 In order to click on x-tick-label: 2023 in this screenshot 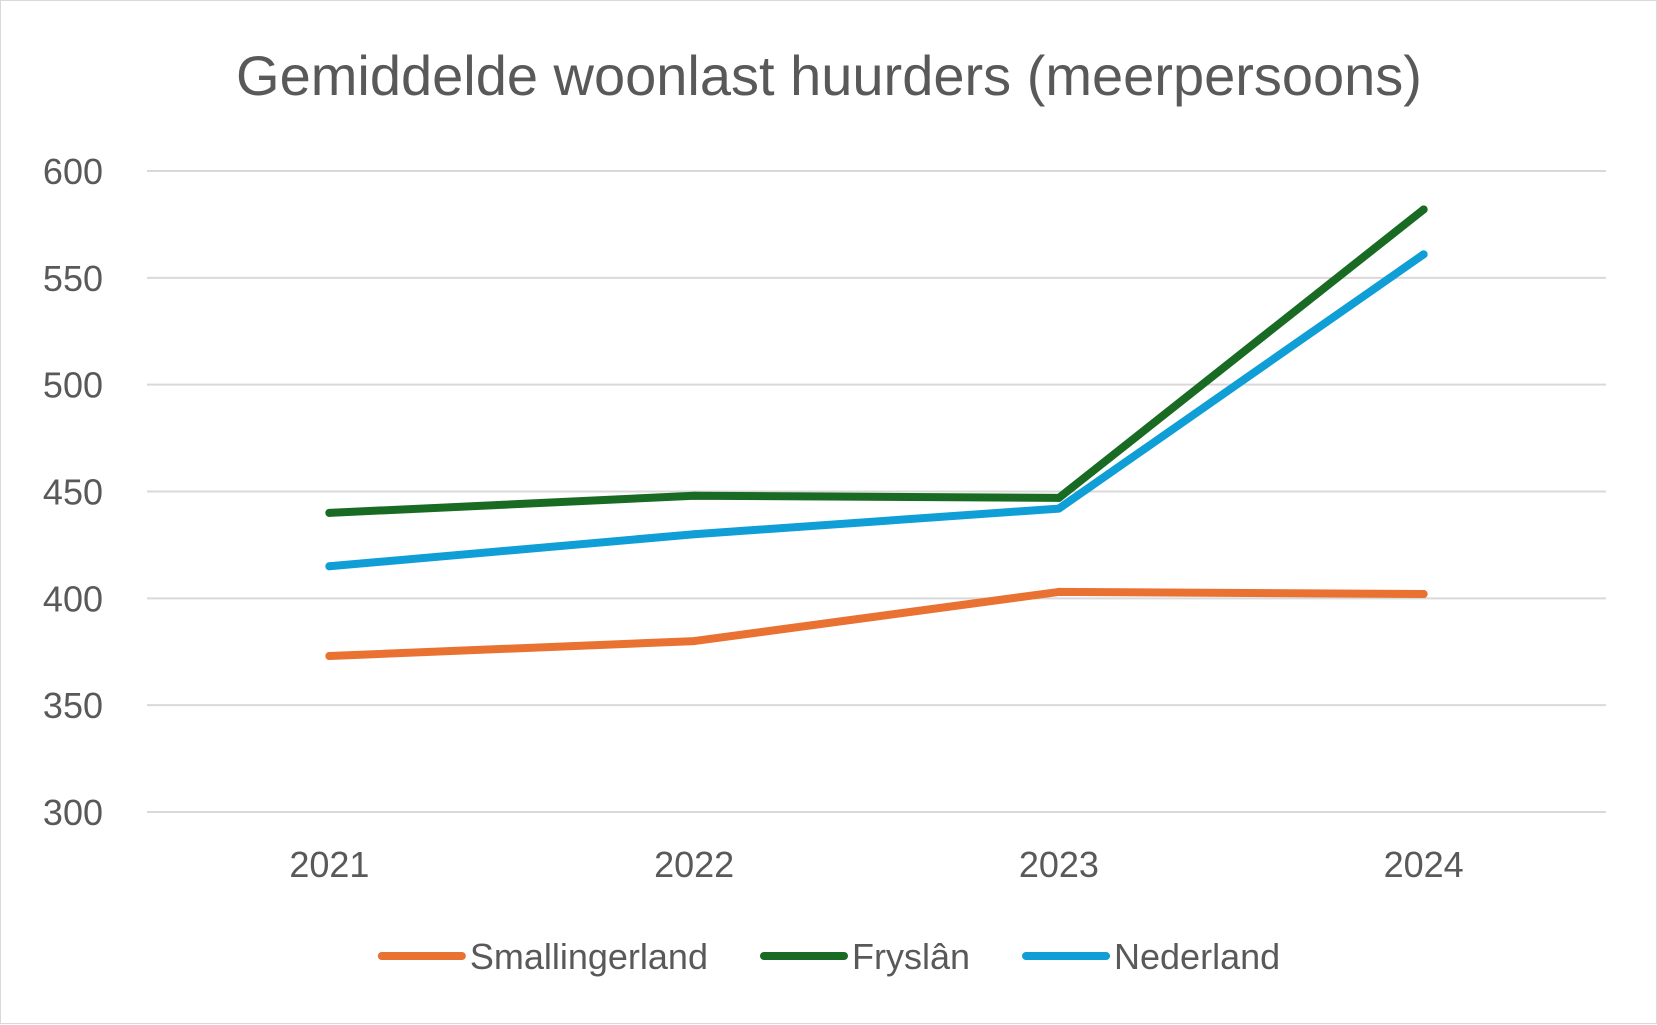, I will do `click(1059, 864)`.